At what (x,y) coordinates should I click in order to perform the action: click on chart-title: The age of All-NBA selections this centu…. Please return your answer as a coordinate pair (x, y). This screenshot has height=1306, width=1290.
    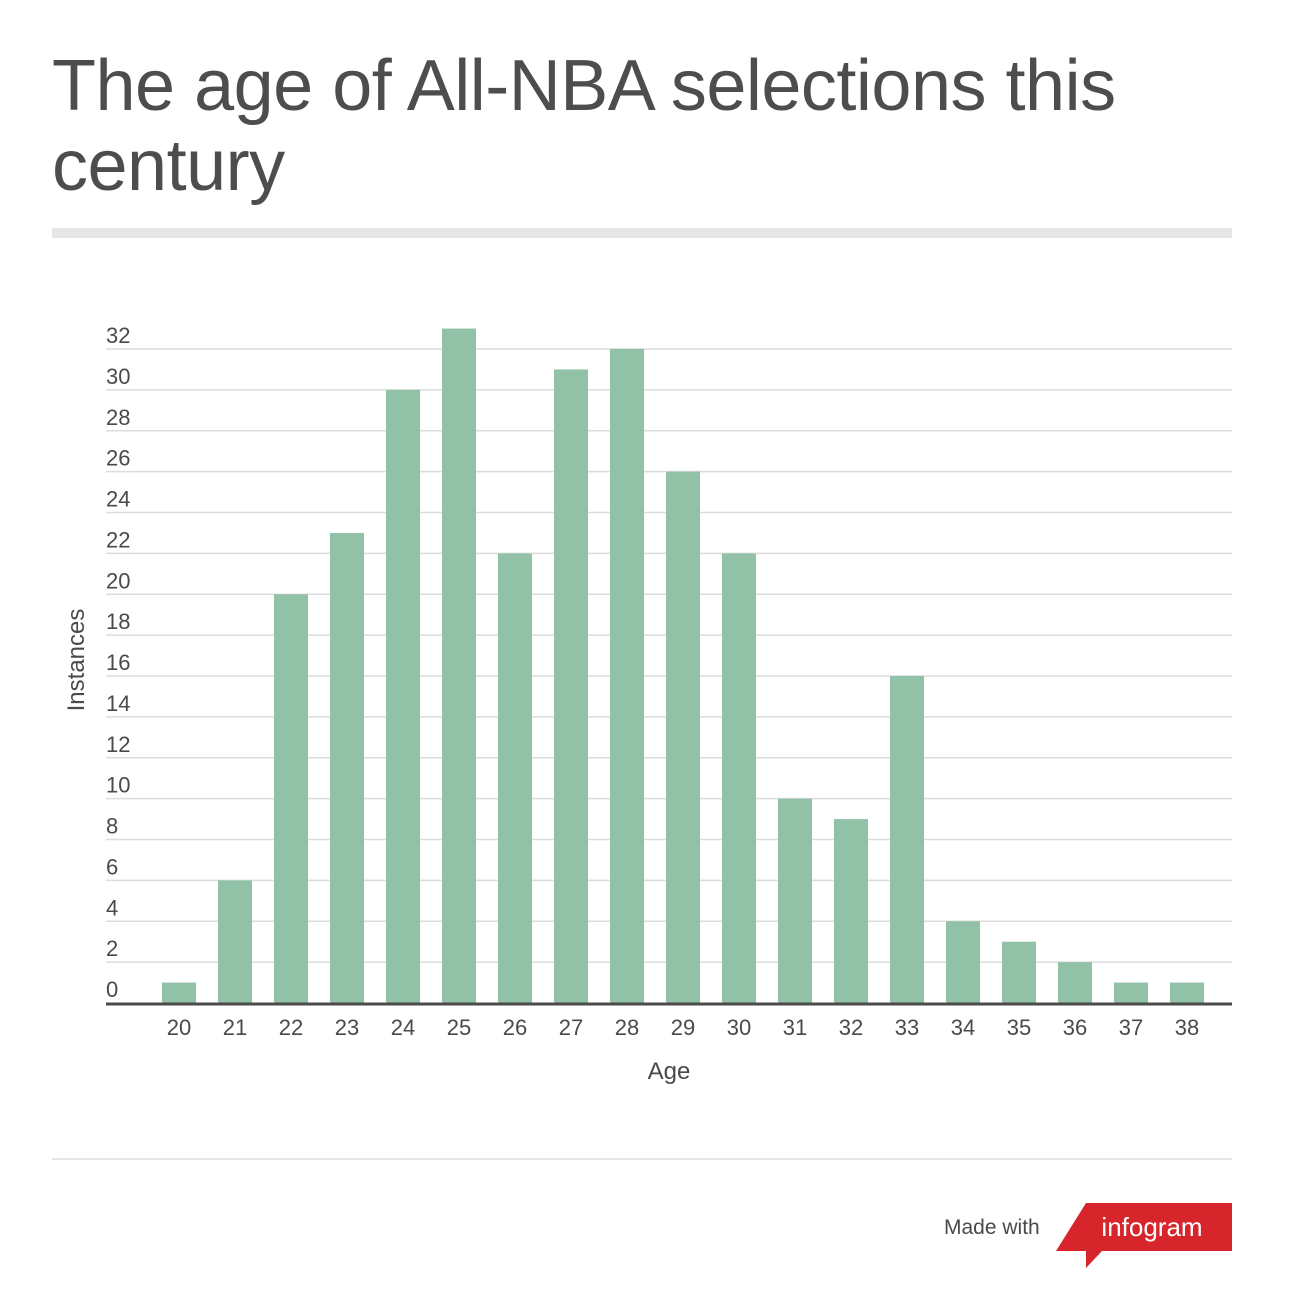
    Looking at the image, I should click on (584, 126).